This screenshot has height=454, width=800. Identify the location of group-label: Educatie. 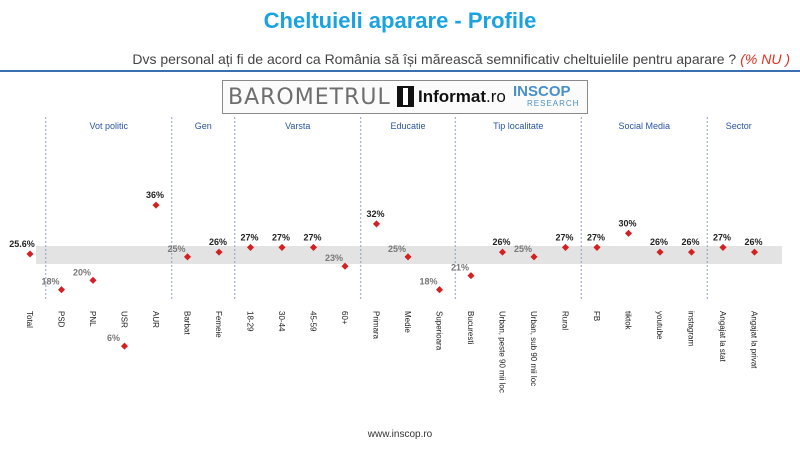
(407, 126).